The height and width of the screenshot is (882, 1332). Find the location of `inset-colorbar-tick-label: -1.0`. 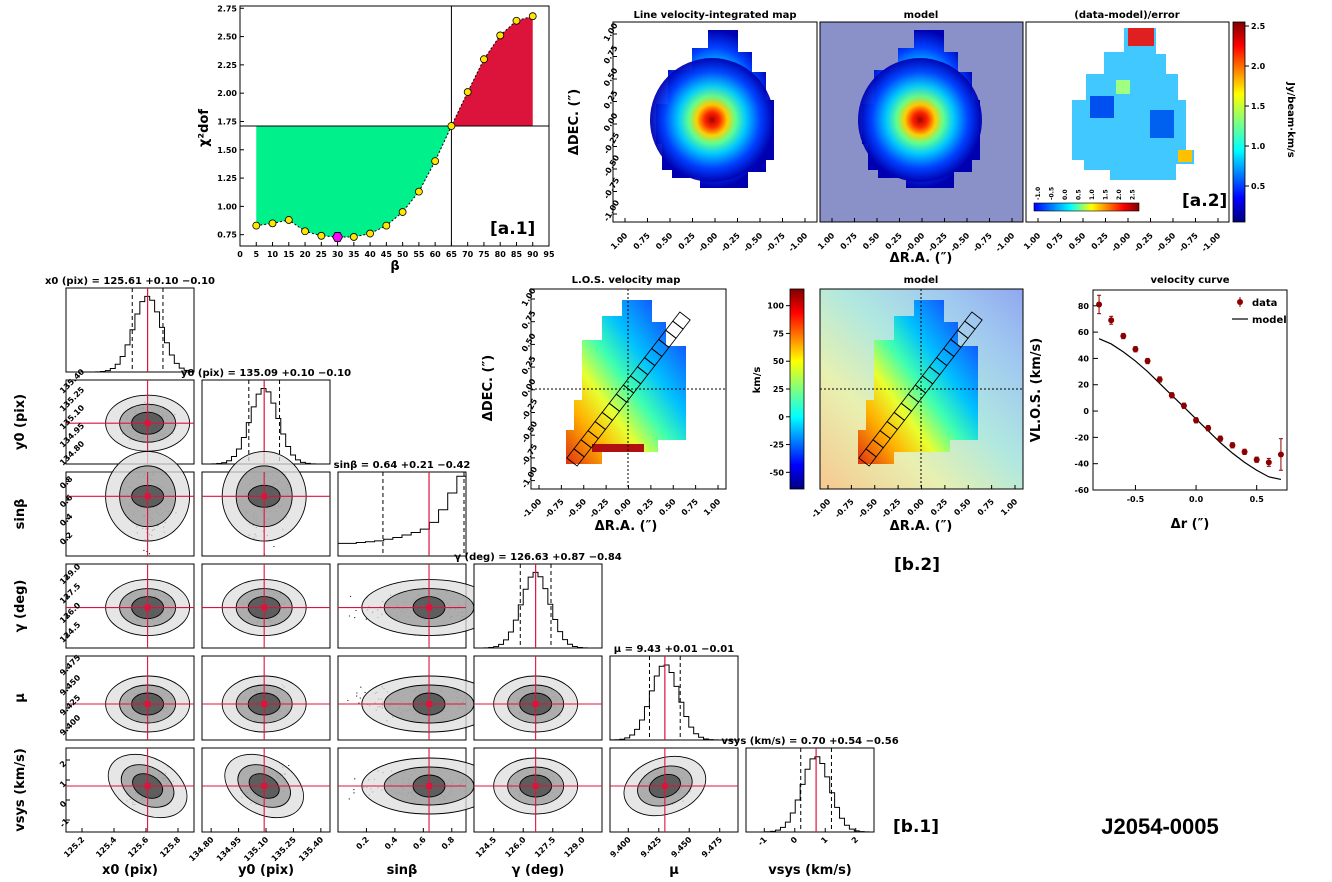

inset-colorbar-tick-label: -1.0 is located at coordinates (1038, 193).